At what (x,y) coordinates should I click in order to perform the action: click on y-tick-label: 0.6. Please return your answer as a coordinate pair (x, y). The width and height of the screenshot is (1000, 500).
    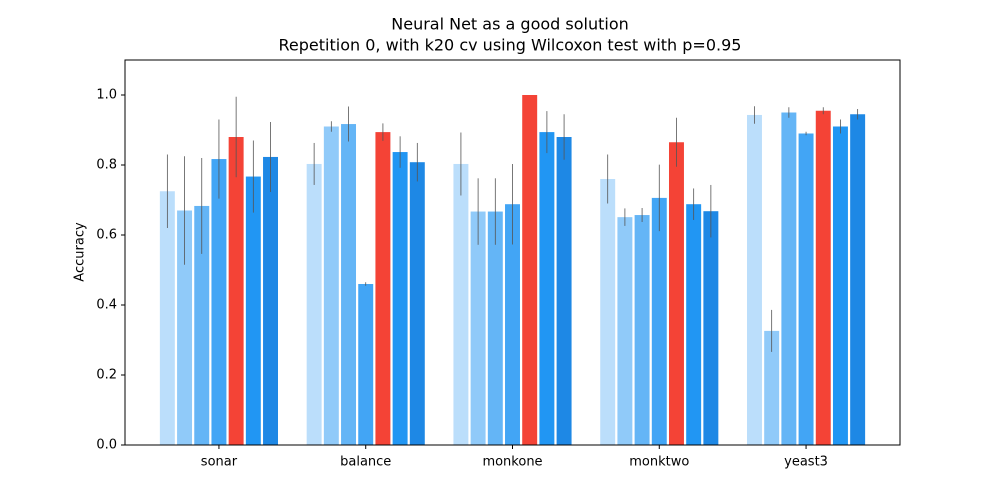
    Looking at the image, I should click on (106, 235).